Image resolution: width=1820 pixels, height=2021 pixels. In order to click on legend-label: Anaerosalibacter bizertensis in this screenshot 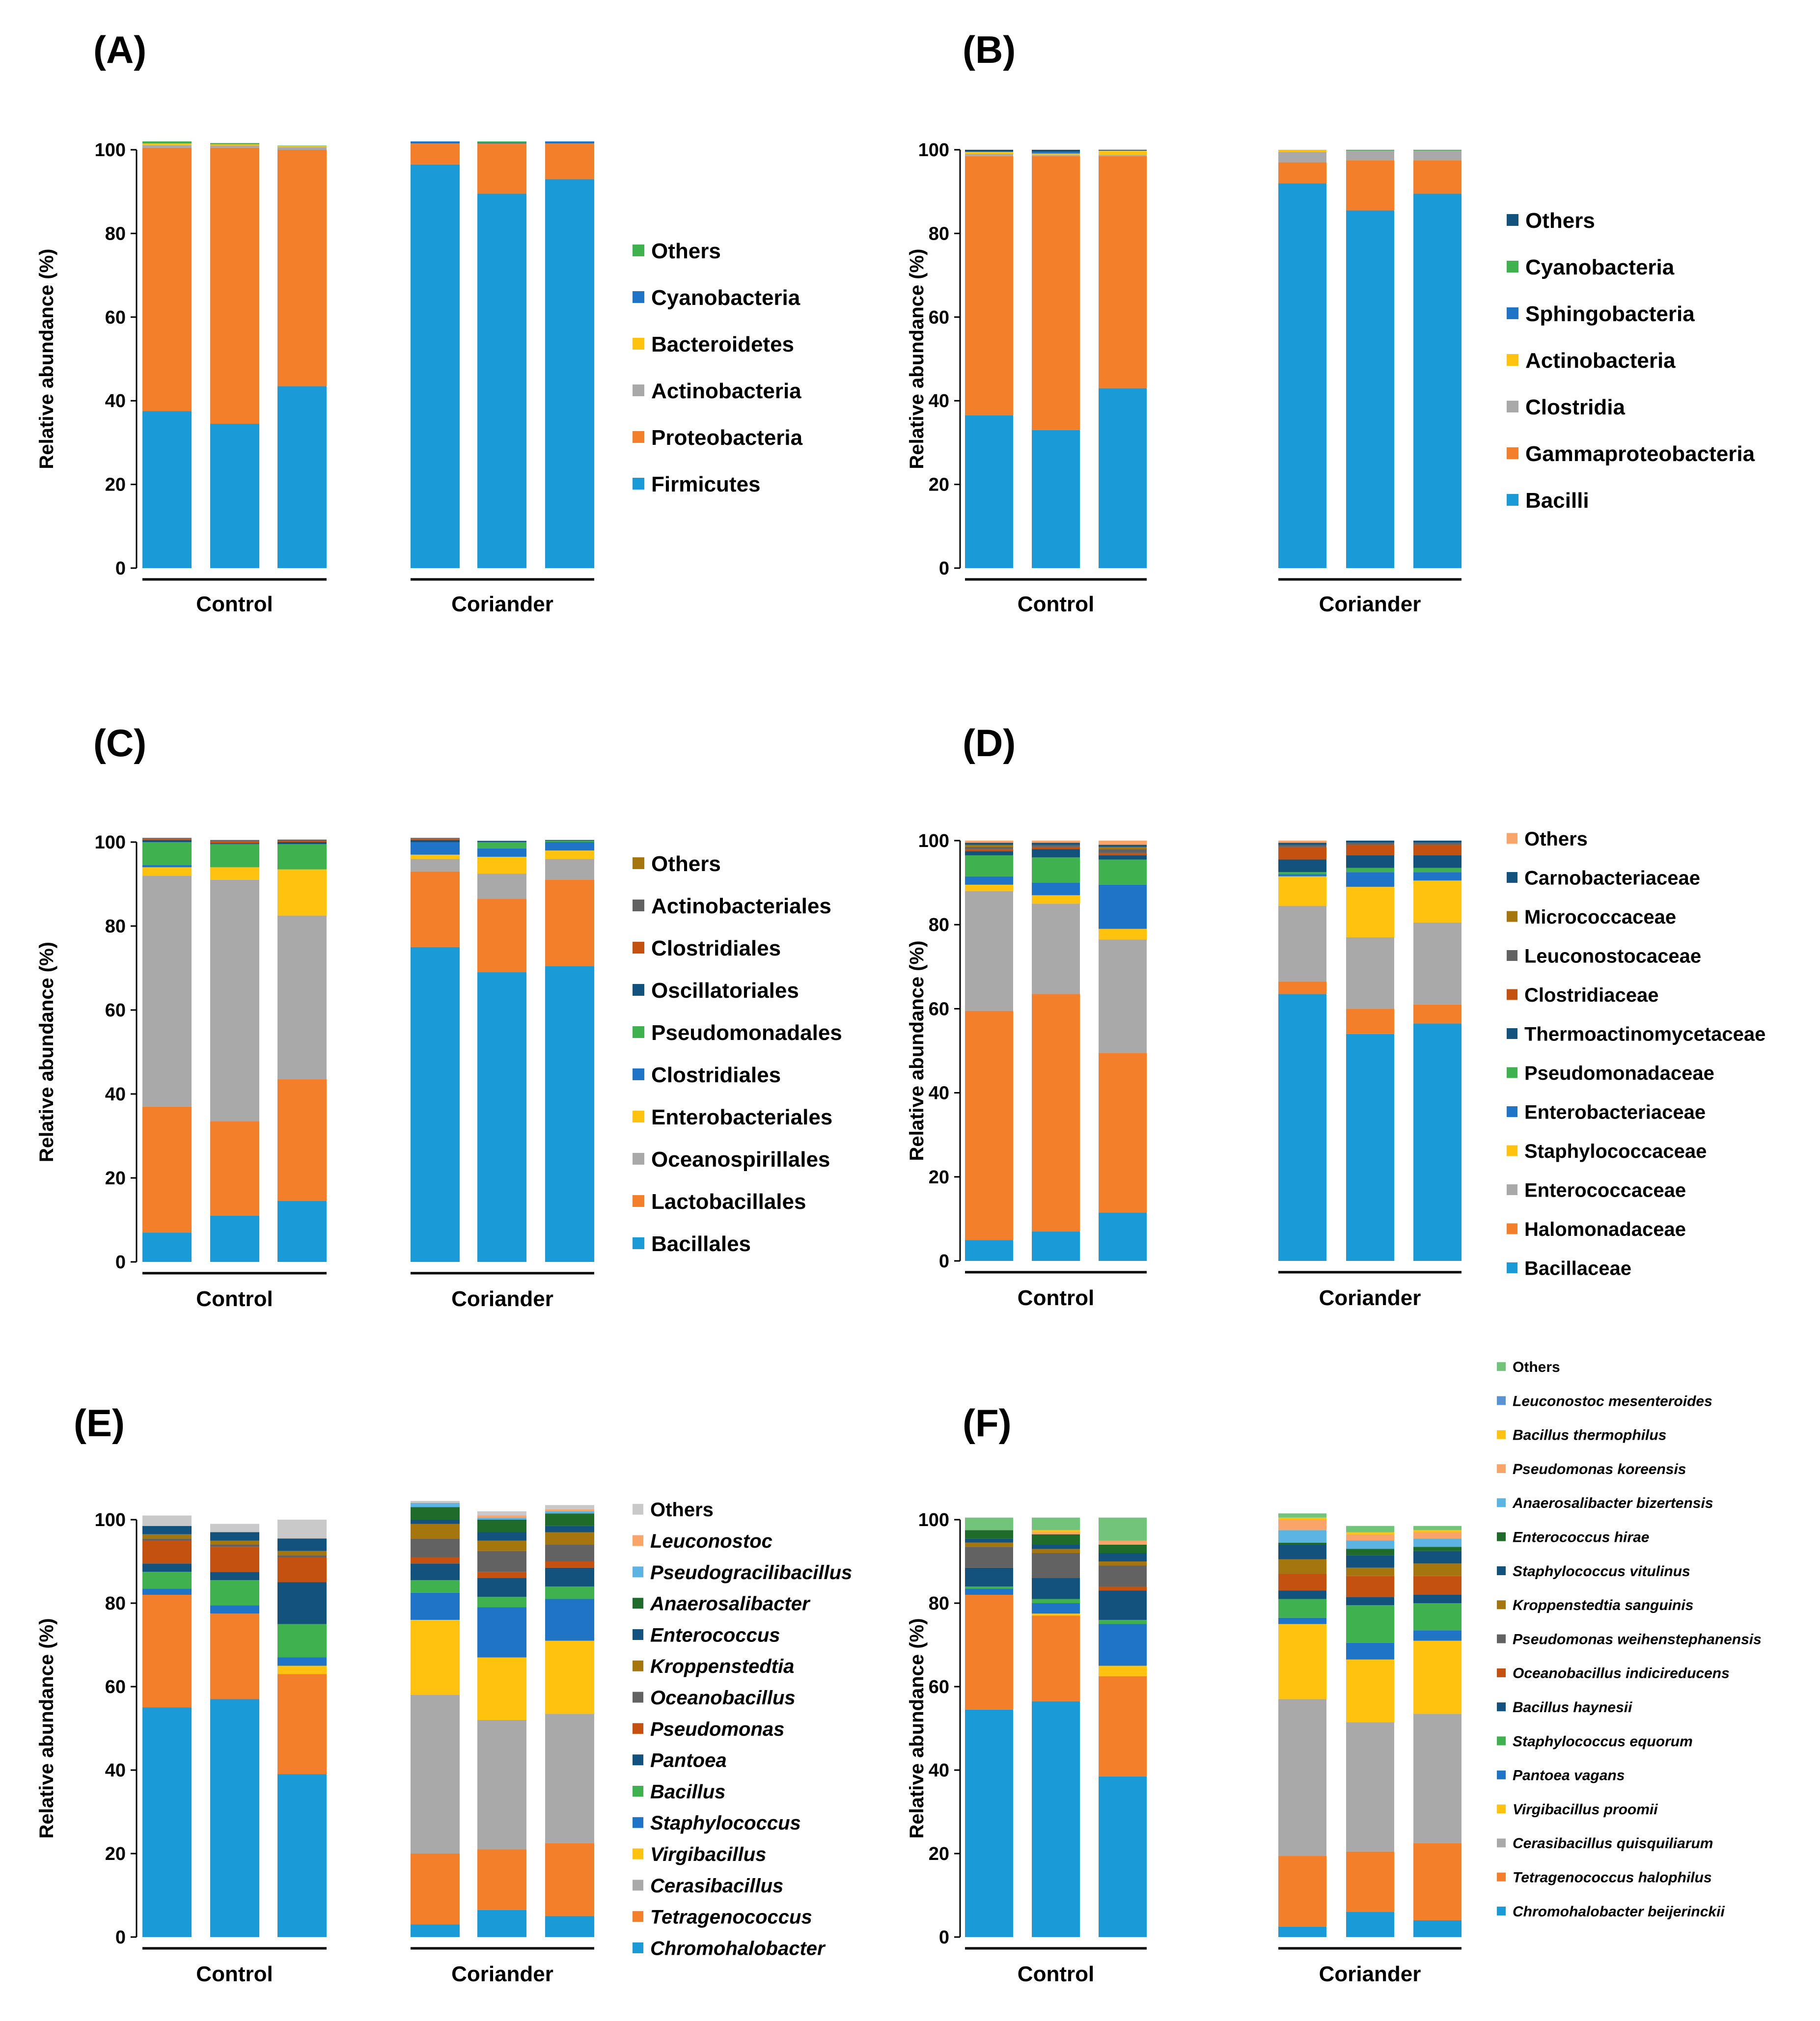, I will do `click(1612, 1503)`.